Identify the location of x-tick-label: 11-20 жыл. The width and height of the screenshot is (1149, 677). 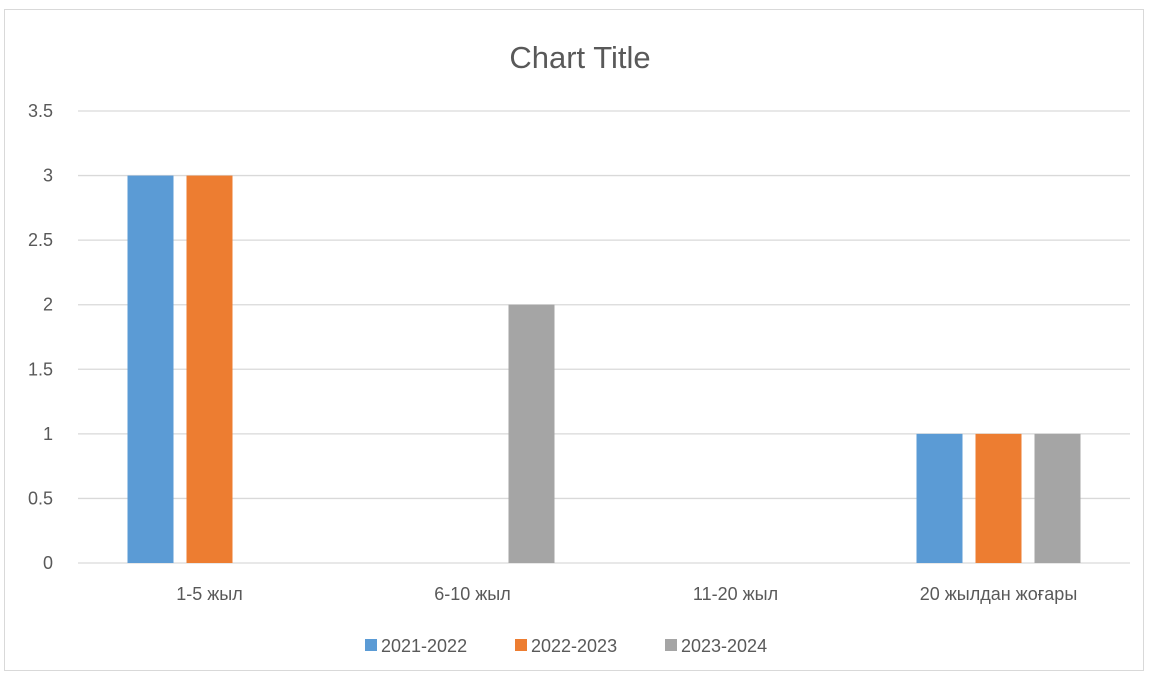
(735, 594).